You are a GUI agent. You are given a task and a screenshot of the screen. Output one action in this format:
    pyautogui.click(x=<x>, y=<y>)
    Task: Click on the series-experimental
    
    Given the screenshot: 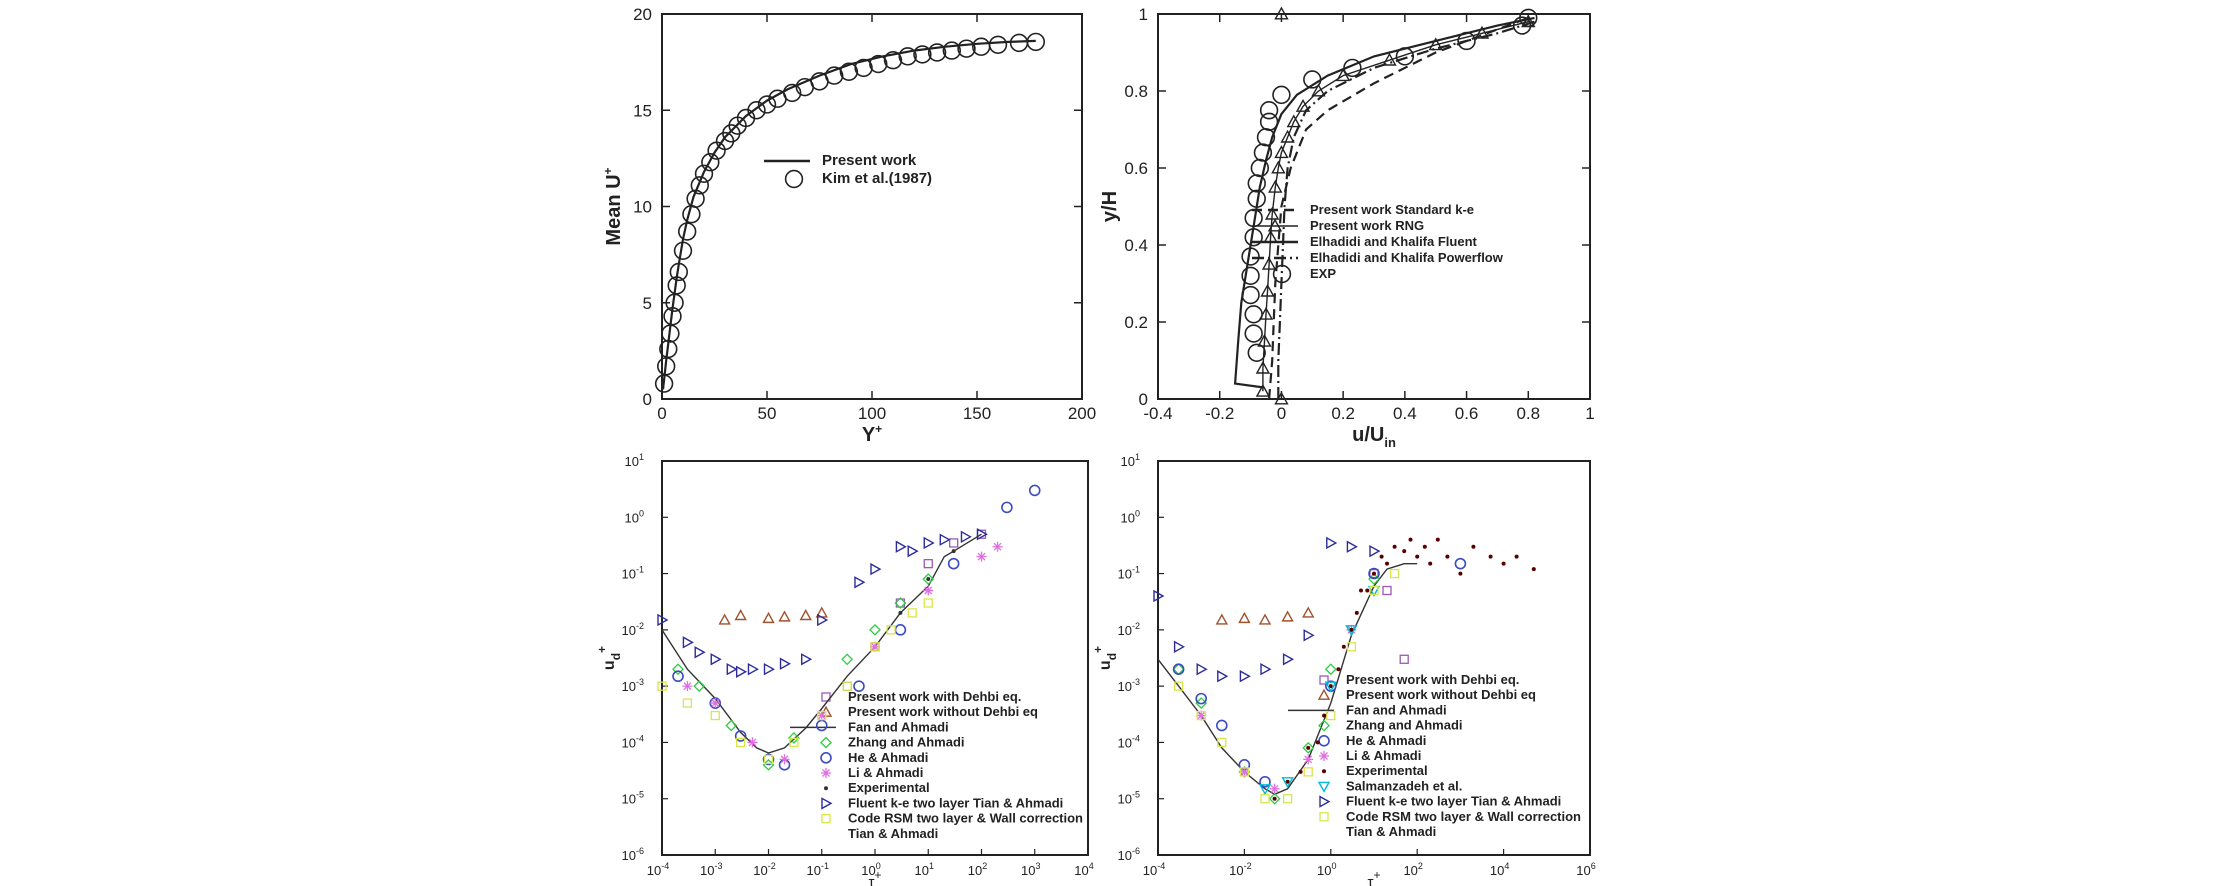 What is the action you would take?
    pyautogui.click(x=1404, y=669)
    